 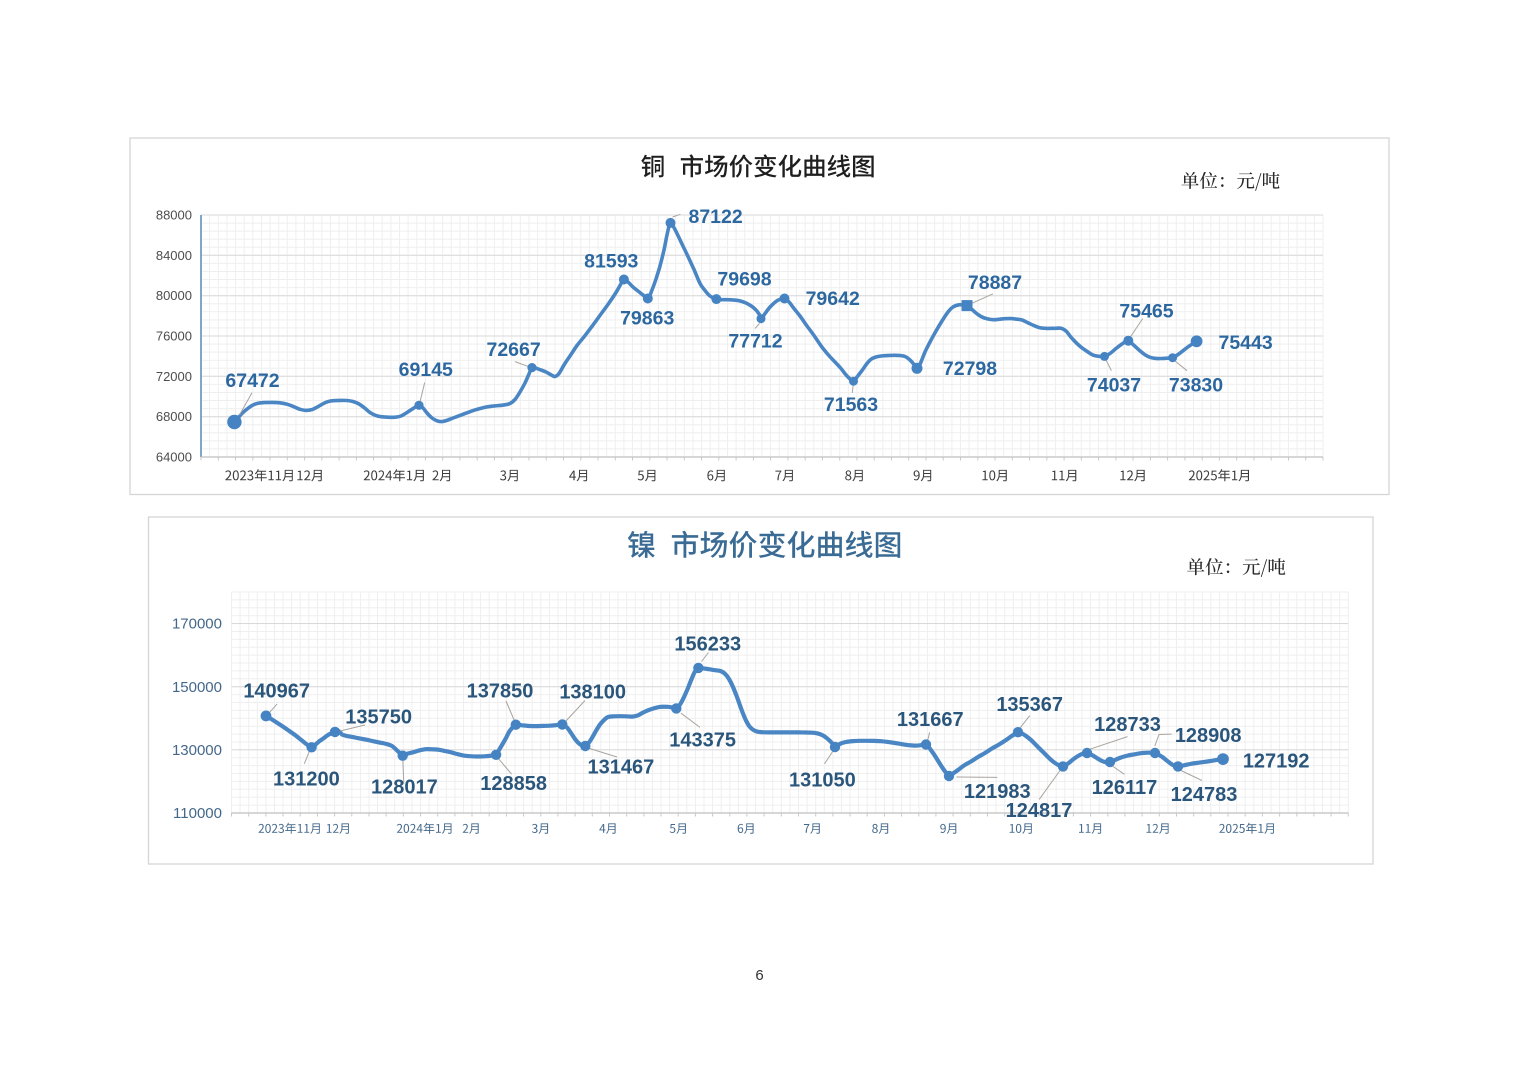 What do you see at coordinates (1114, 386) in the screenshot?
I see `svg-text: 74037` at bounding box center [1114, 386].